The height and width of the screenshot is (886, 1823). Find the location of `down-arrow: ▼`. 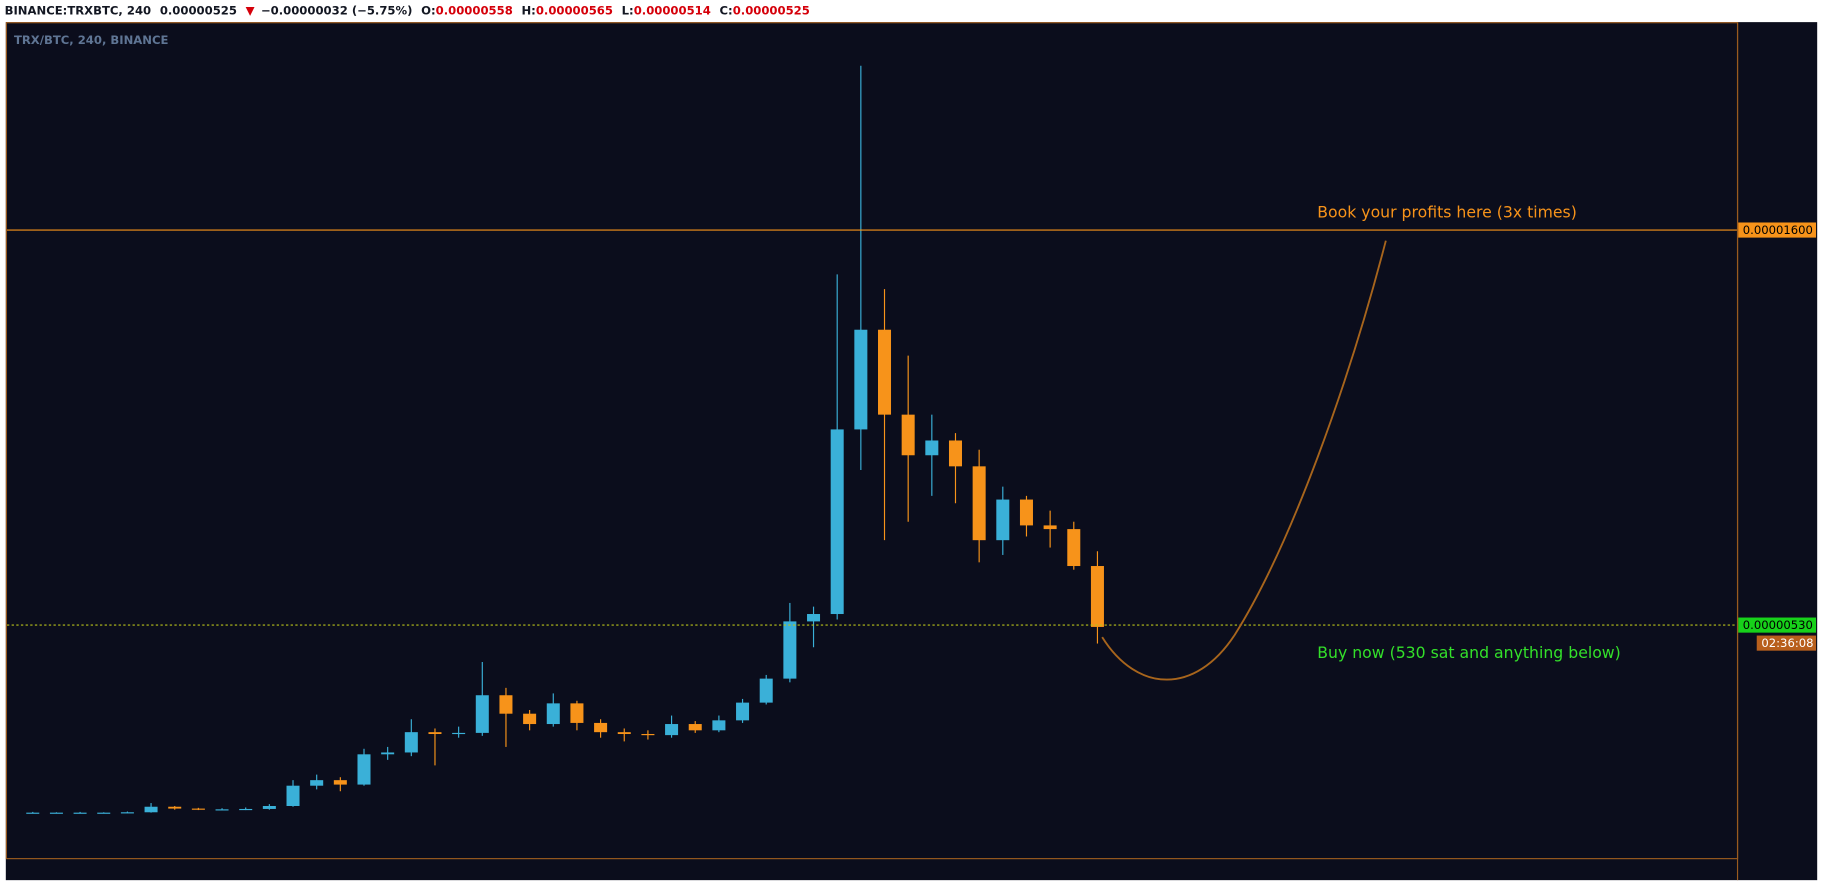

down-arrow: ▼ is located at coordinates (250, 10).